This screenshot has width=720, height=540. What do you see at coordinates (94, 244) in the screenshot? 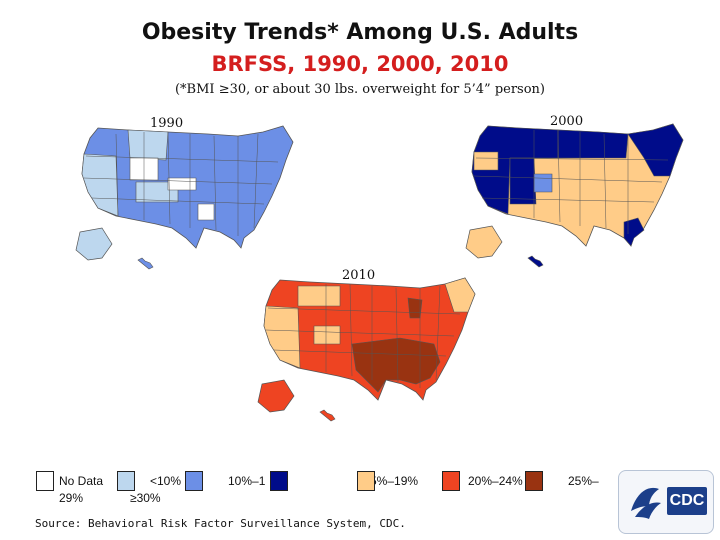
I see `map-1990-alaska` at bounding box center [94, 244].